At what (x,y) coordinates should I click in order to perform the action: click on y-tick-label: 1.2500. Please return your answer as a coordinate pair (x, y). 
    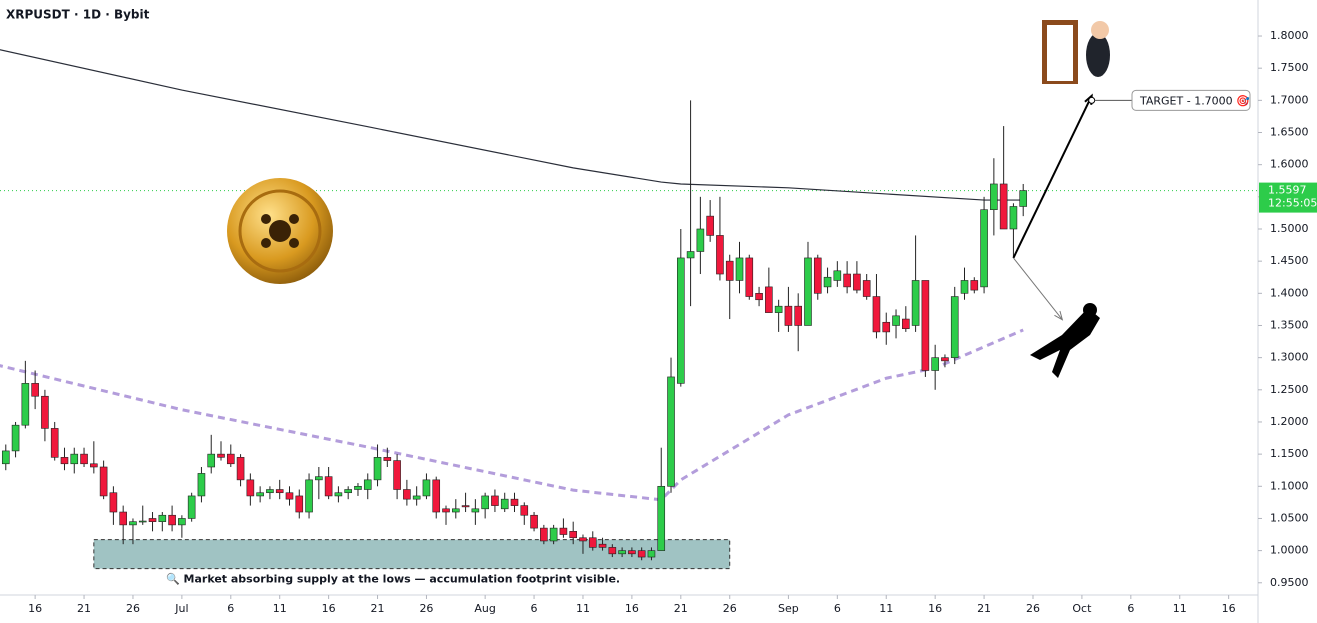
    Looking at the image, I should click on (1289, 389).